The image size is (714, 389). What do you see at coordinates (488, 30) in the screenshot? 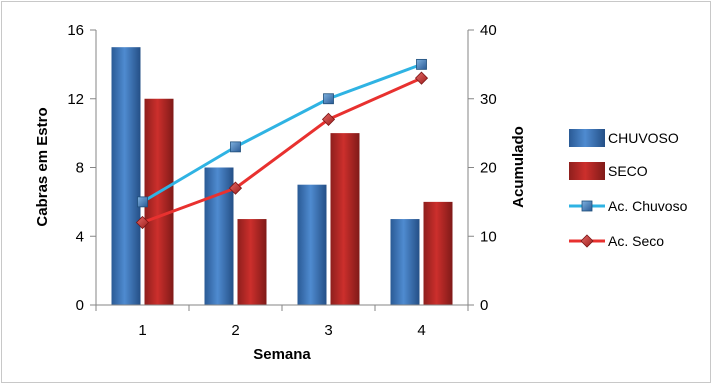
I see `y-right-tick-label: 40` at bounding box center [488, 30].